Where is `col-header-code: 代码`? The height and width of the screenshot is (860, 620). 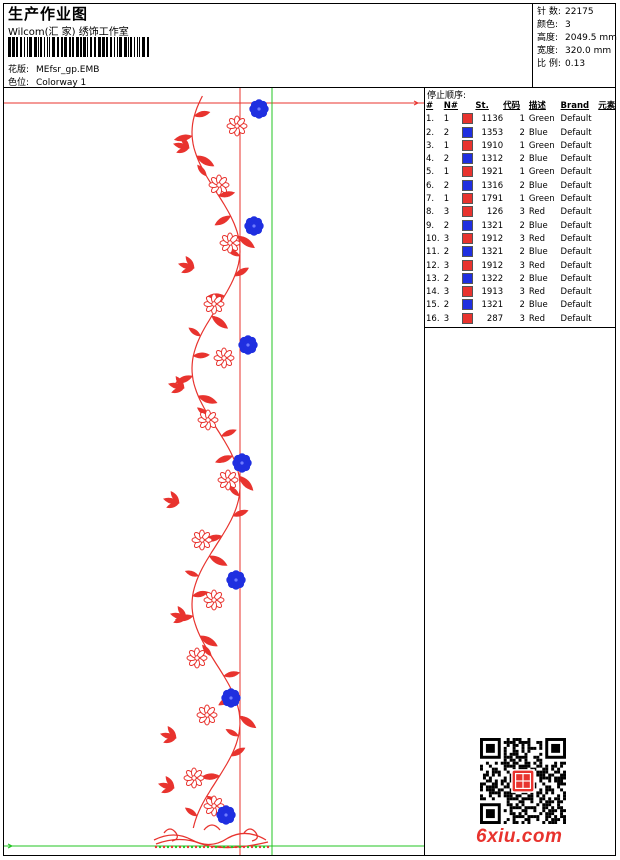
col-header-code: 代码 is located at coordinates (512, 106).